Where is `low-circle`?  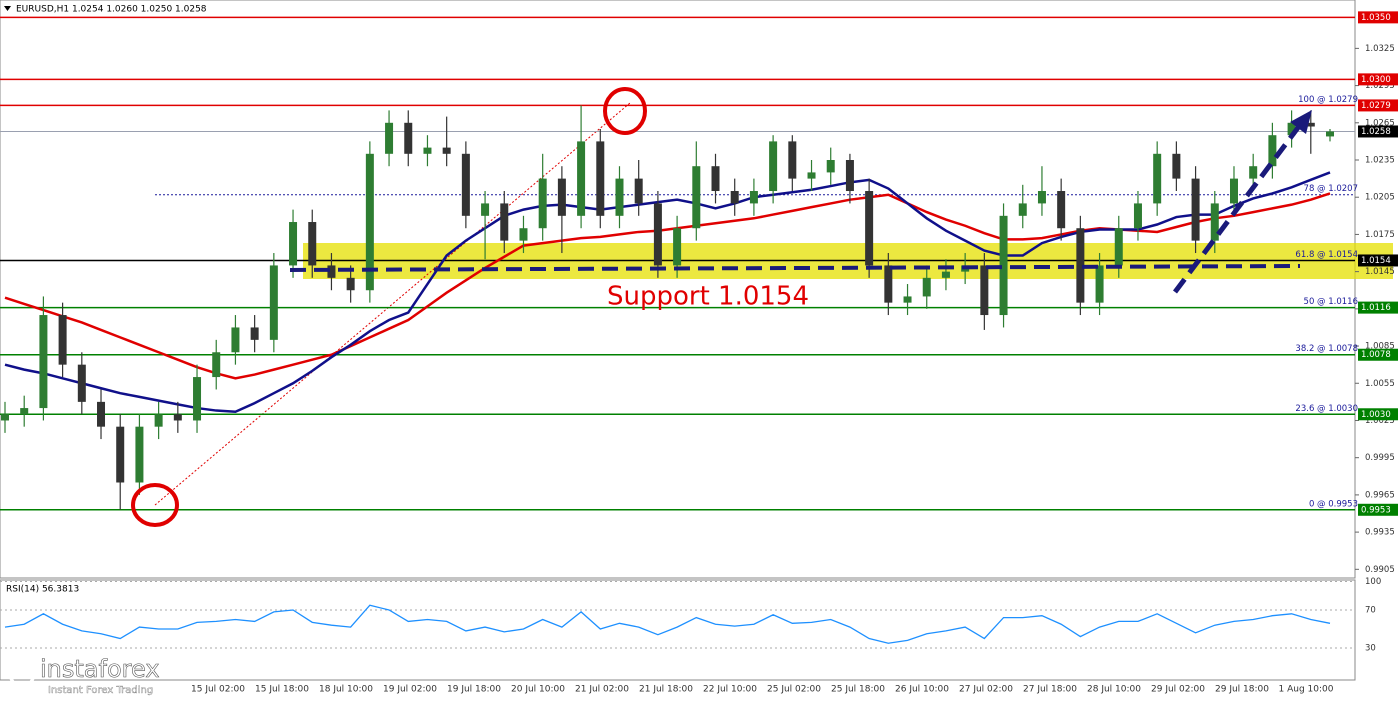
low-circle is located at coordinates (155, 505).